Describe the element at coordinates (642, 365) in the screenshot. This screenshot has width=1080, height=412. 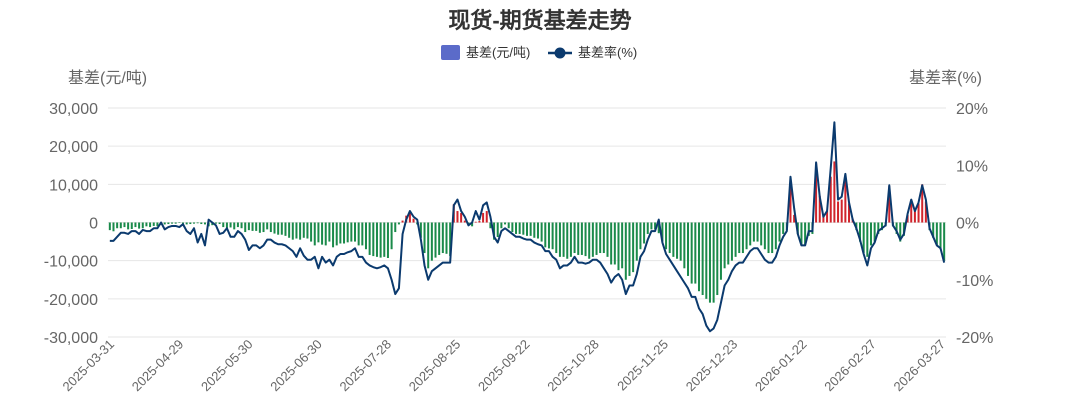
I see `x-tick-label: 2025-11-25` at that location.